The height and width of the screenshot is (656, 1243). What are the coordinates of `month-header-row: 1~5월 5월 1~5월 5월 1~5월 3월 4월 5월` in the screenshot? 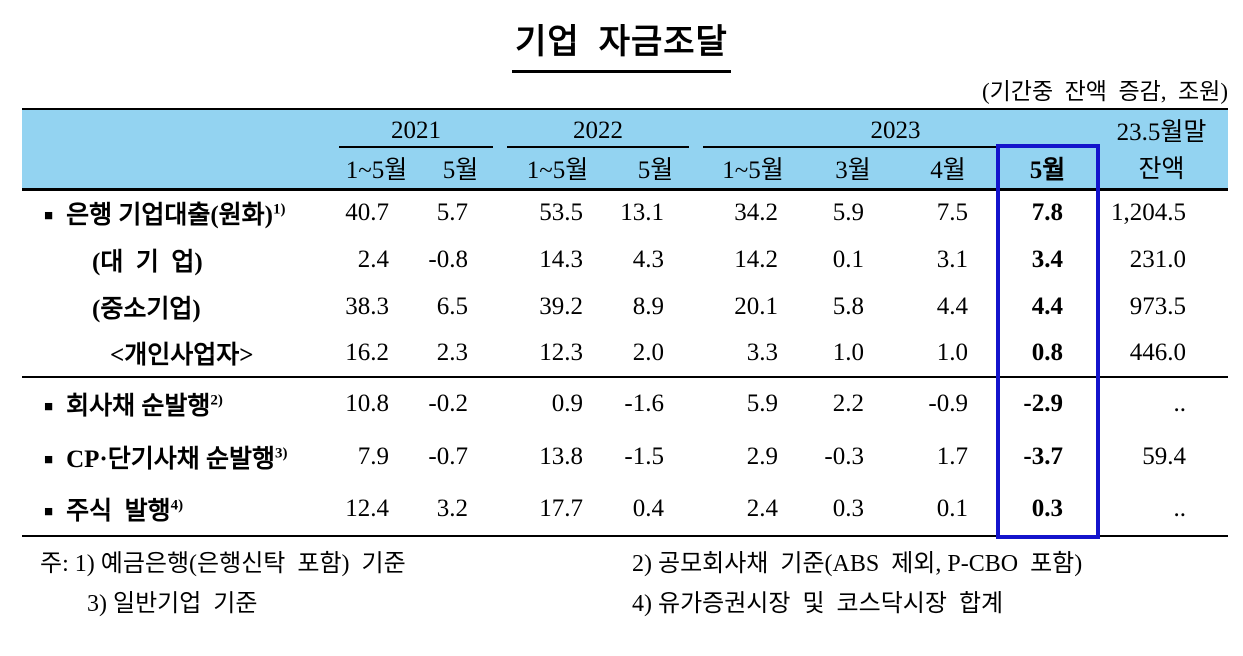 It's located at (625, 169).